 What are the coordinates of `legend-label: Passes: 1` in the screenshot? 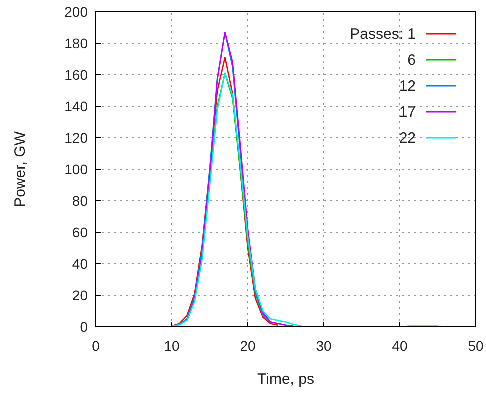 It's located at (383, 34).